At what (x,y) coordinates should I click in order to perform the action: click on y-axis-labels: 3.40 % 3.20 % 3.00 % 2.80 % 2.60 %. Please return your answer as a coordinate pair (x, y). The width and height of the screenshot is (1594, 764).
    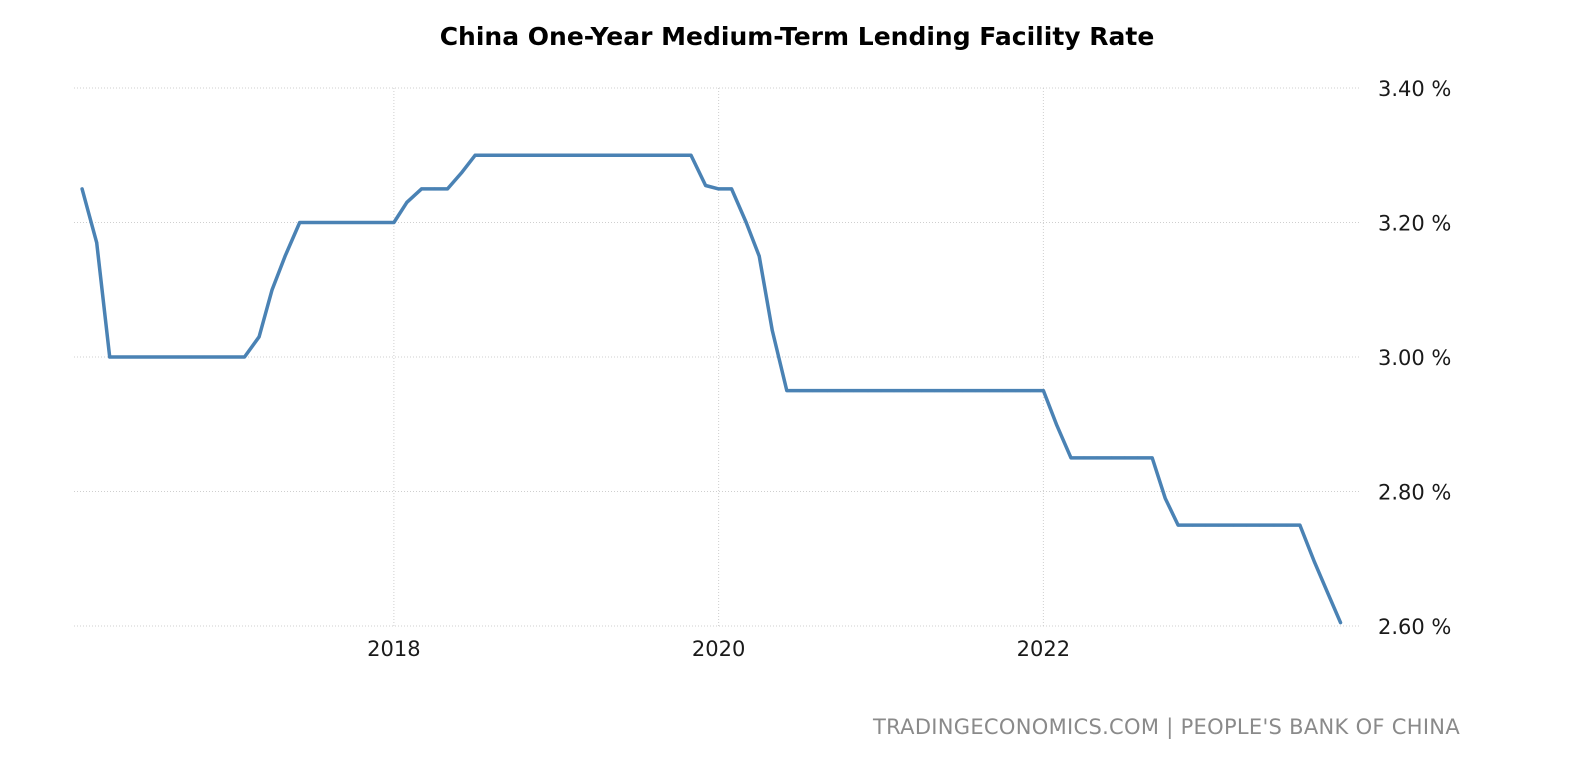
    Looking at the image, I should click on (1414, 358).